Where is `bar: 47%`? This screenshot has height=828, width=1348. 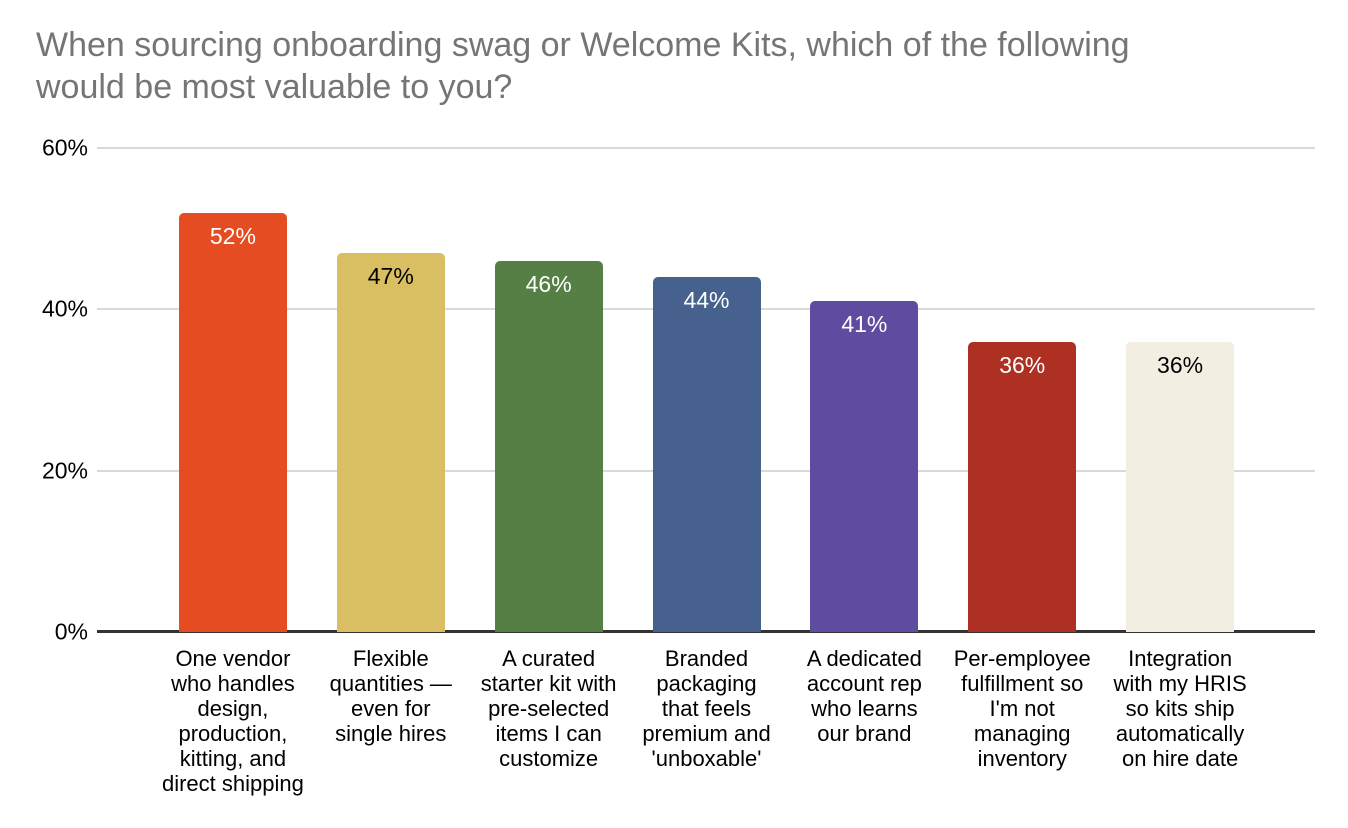 bar: 47% is located at coordinates (390, 442).